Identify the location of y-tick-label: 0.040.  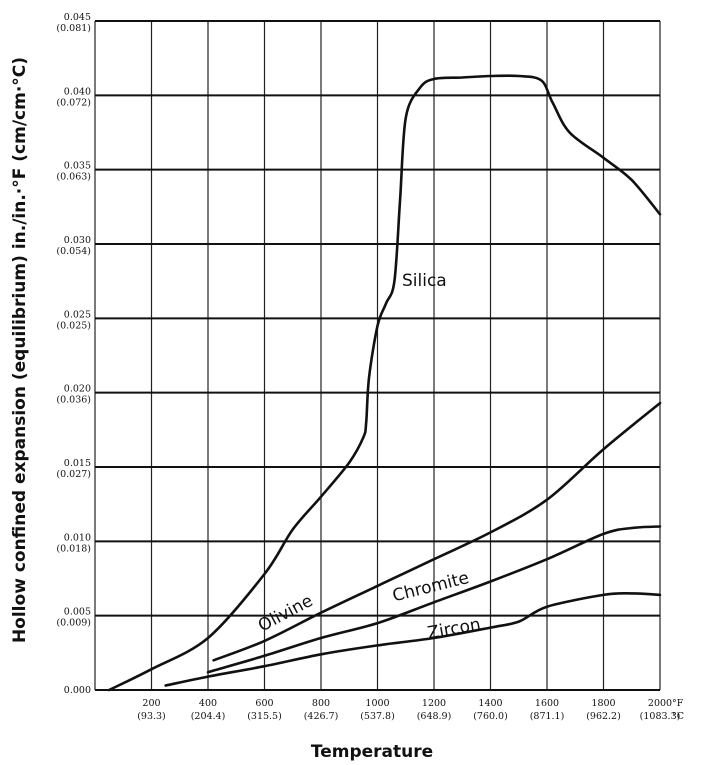
(77, 91).